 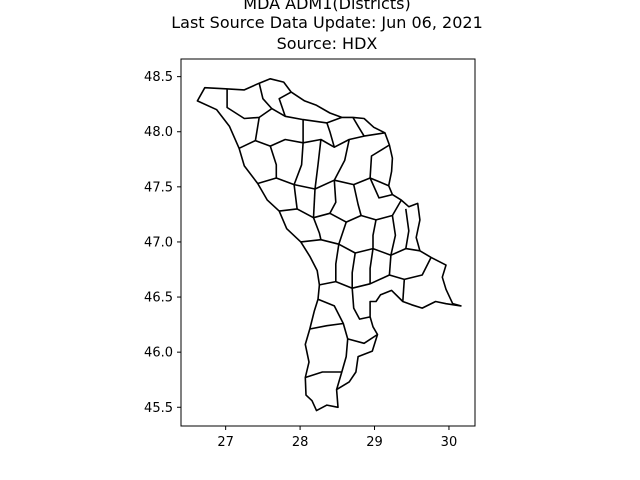 I want to click on y-tick-label: 48.5, so click(x=158, y=77).